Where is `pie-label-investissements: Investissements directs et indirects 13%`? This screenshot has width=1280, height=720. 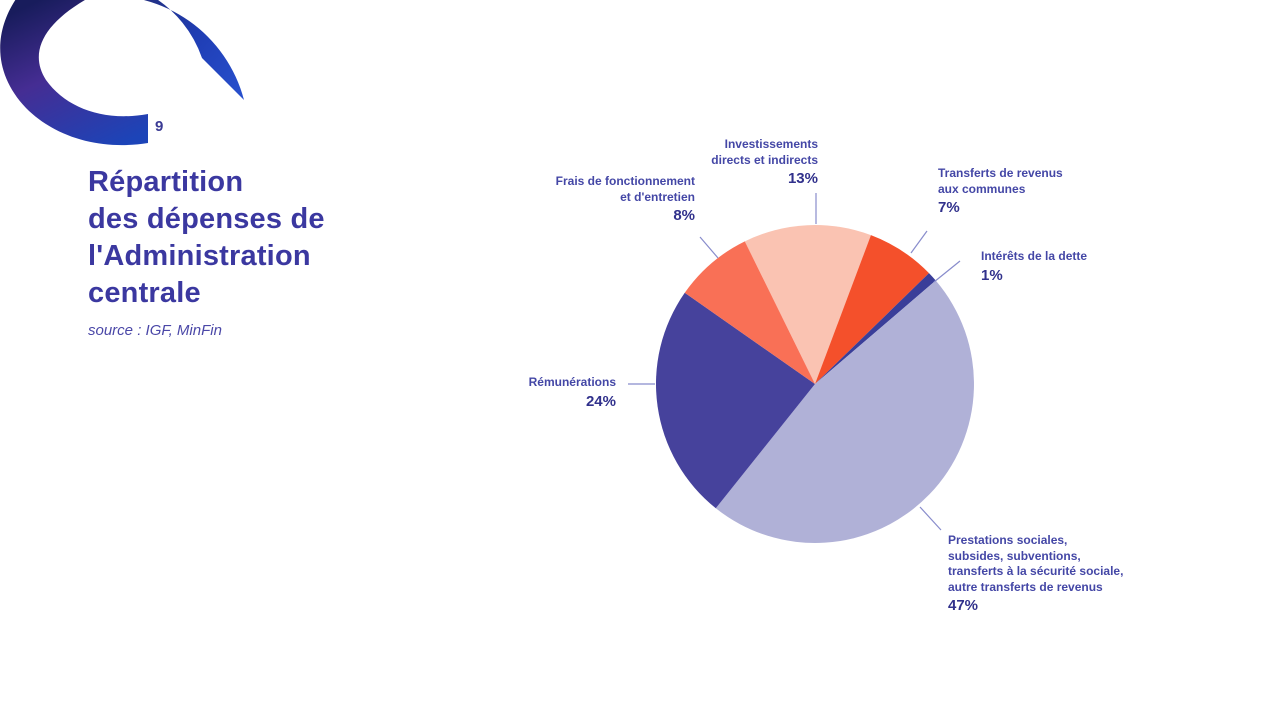
pie-label-investissements: Investissements directs et indirects 13% is located at coordinates (764, 162).